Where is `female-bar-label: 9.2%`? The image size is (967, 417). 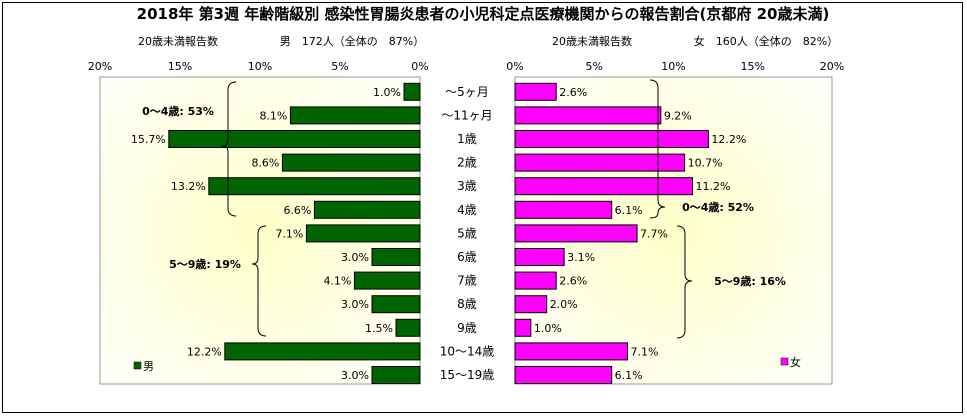
female-bar-label: 9.2% is located at coordinates (678, 115).